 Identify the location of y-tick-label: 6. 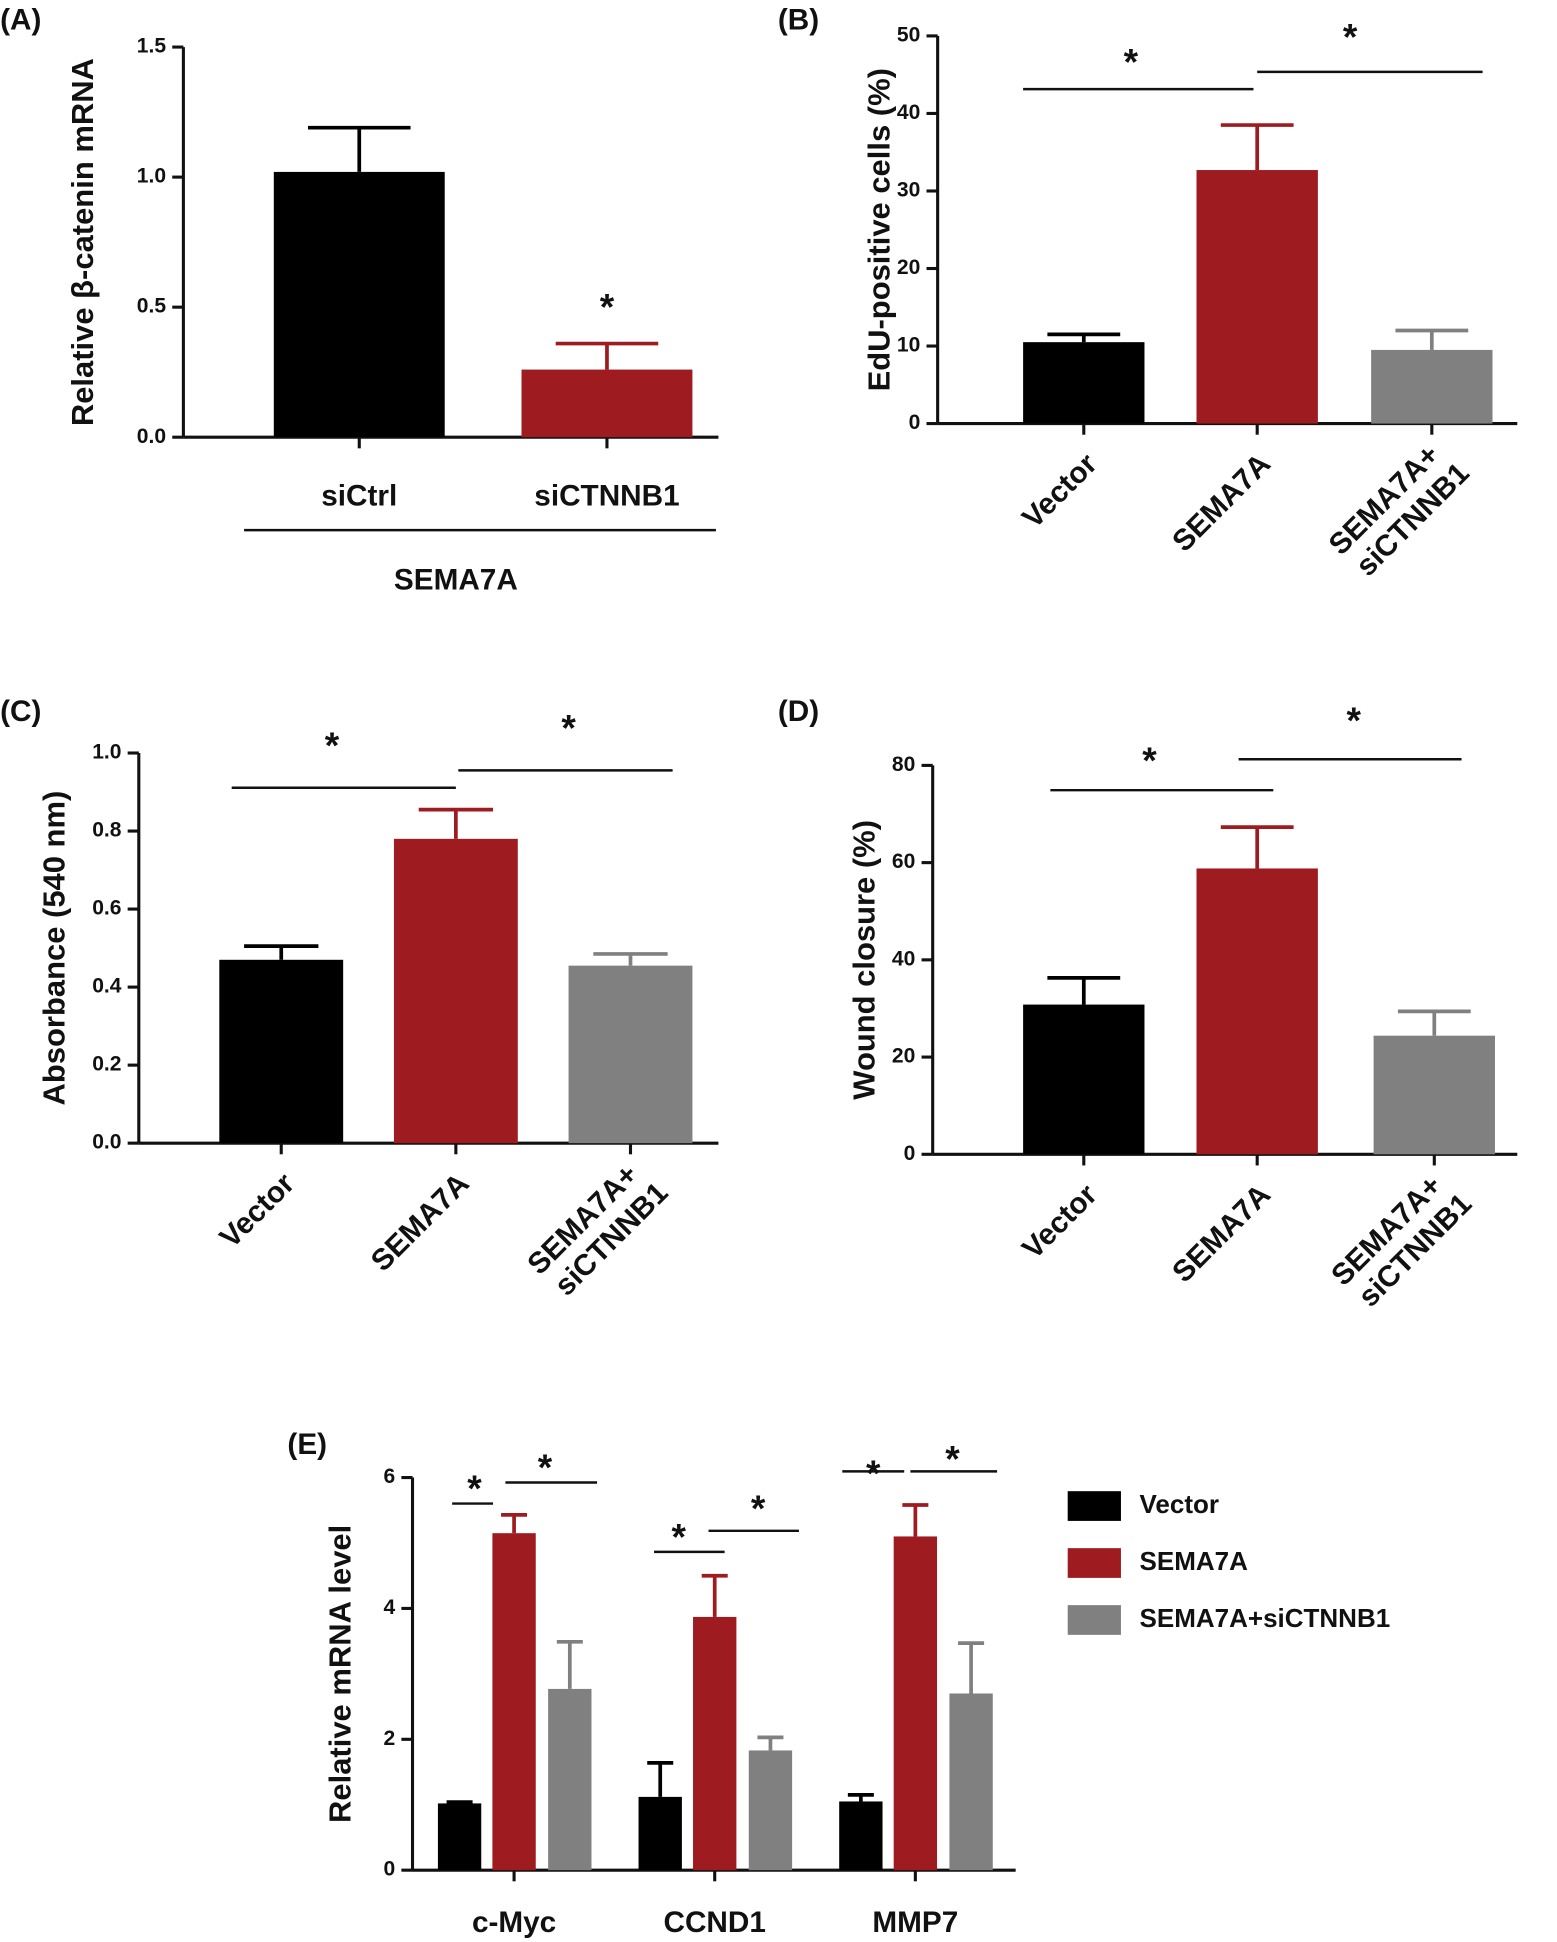
(389, 1476).